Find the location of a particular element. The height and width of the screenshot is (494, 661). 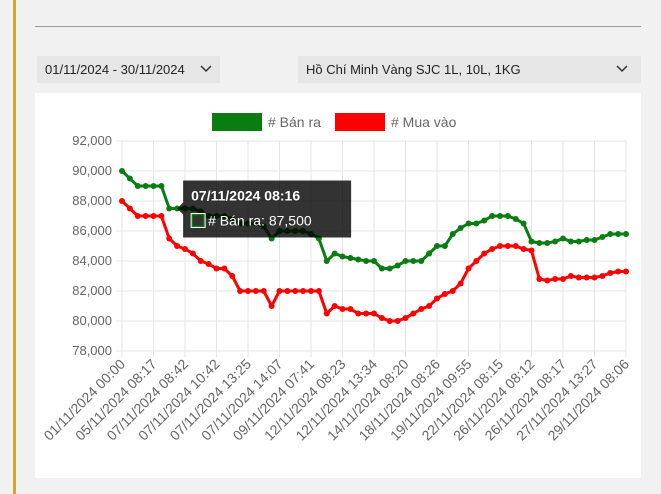

tooltip-swatch is located at coordinates (198, 220).